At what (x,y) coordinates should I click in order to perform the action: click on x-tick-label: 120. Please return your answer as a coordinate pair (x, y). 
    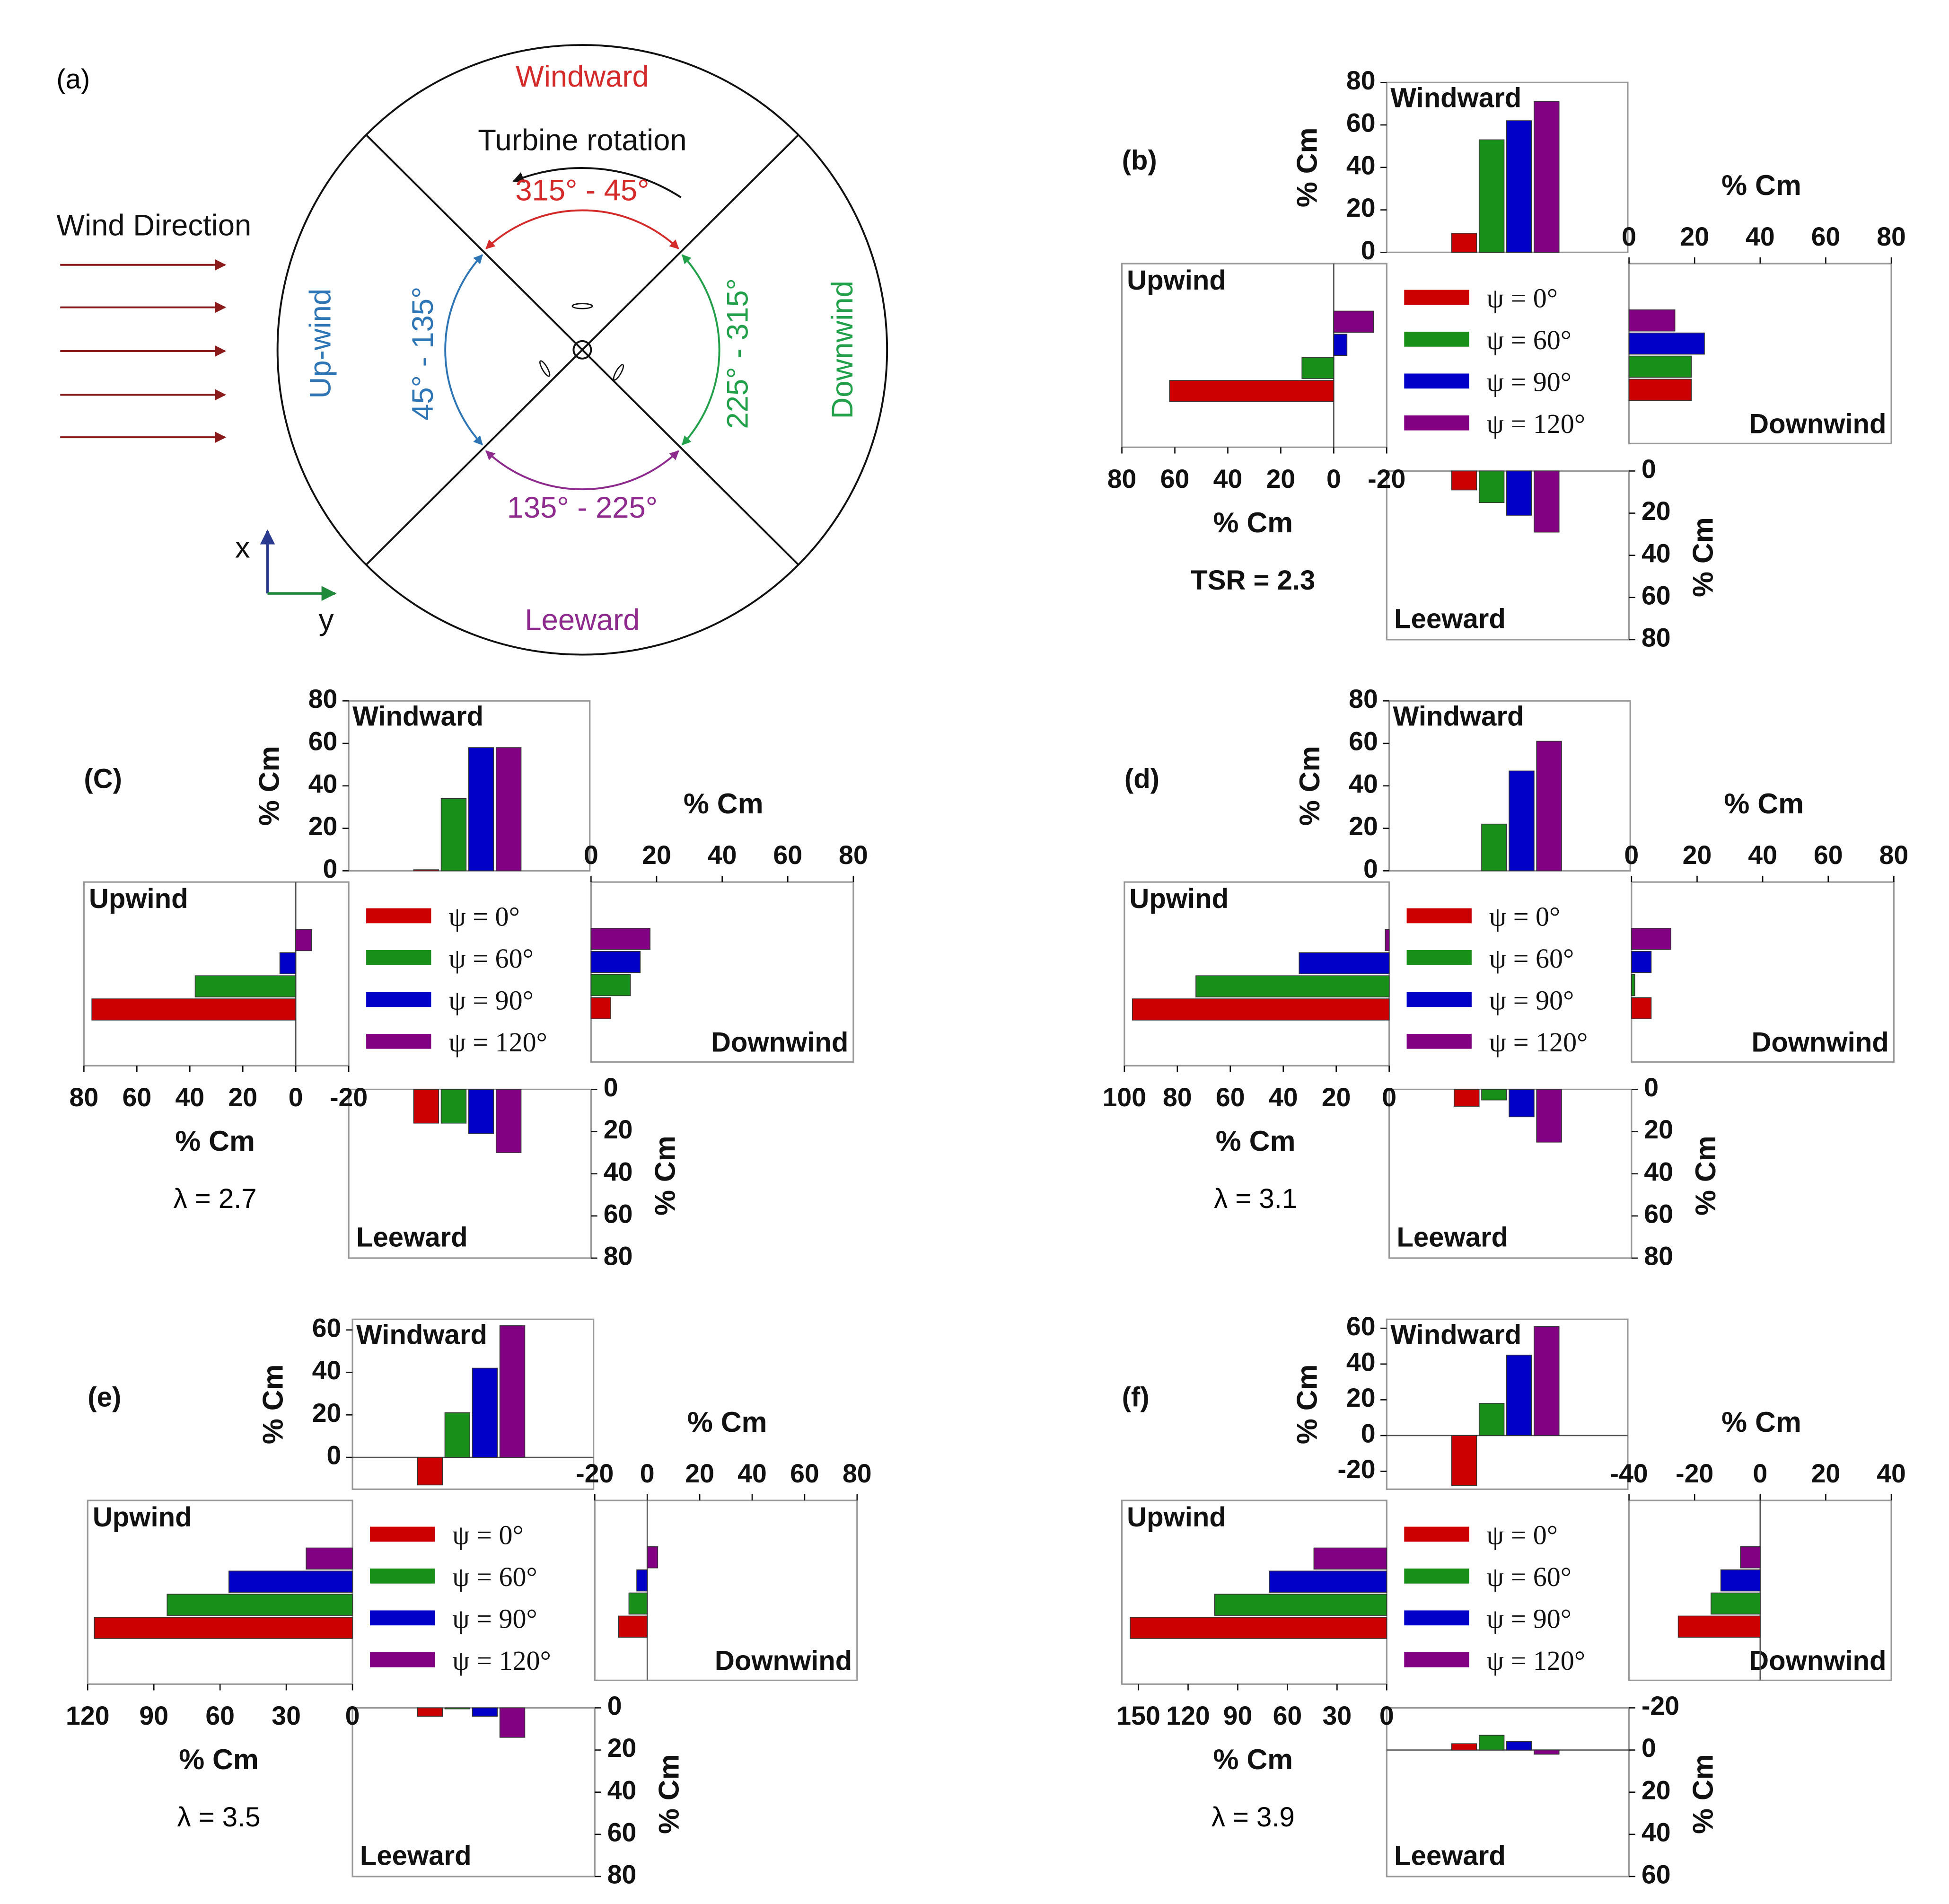
    Looking at the image, I should click on (1188, 1715).